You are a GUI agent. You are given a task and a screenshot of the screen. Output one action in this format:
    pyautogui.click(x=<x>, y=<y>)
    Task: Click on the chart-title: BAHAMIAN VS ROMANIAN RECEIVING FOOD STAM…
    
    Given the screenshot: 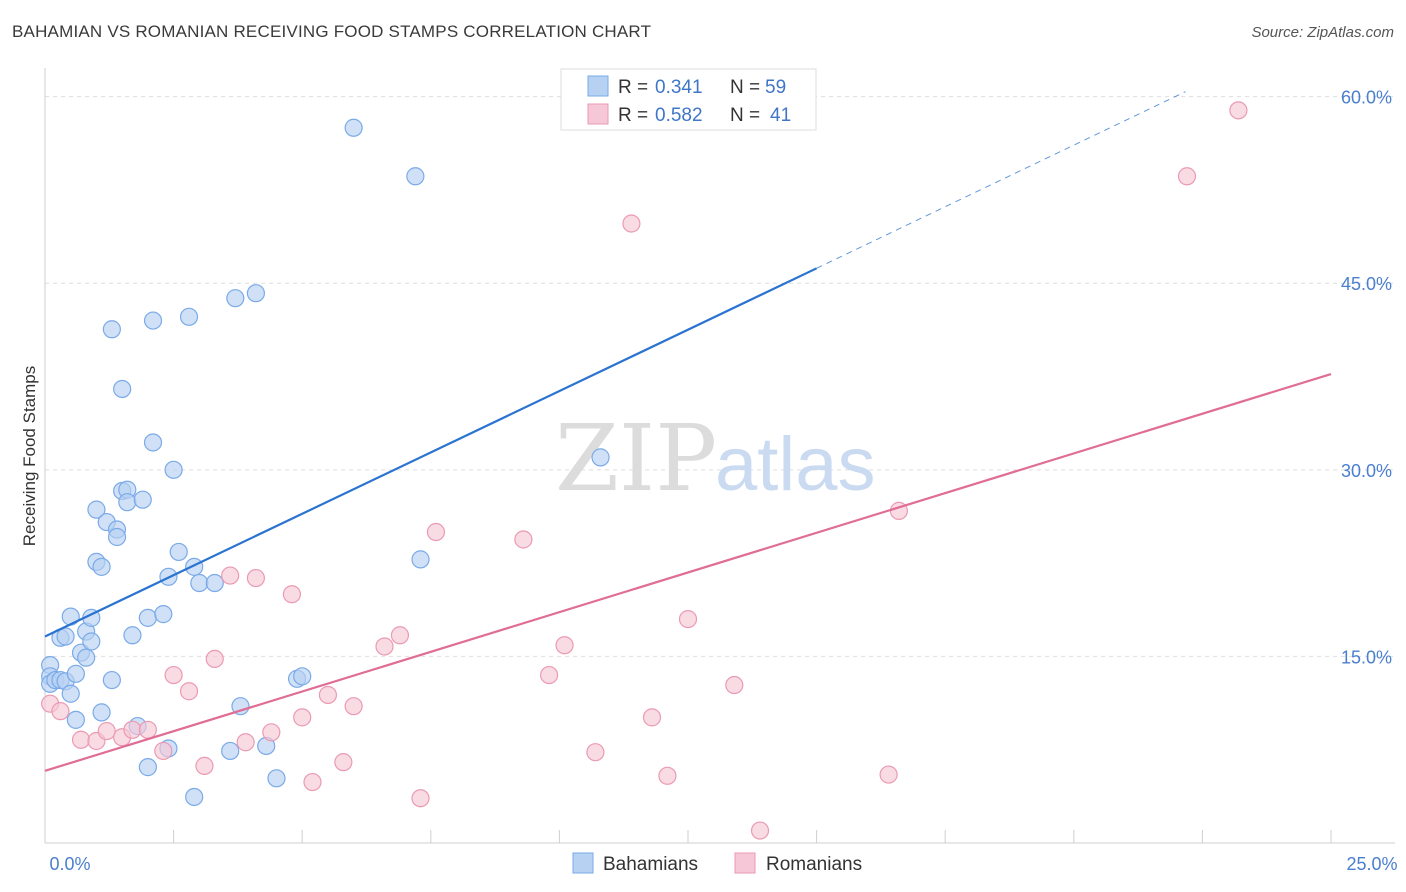 What is the action you would take?
    pyautogui.click(x=332, y=31)
    